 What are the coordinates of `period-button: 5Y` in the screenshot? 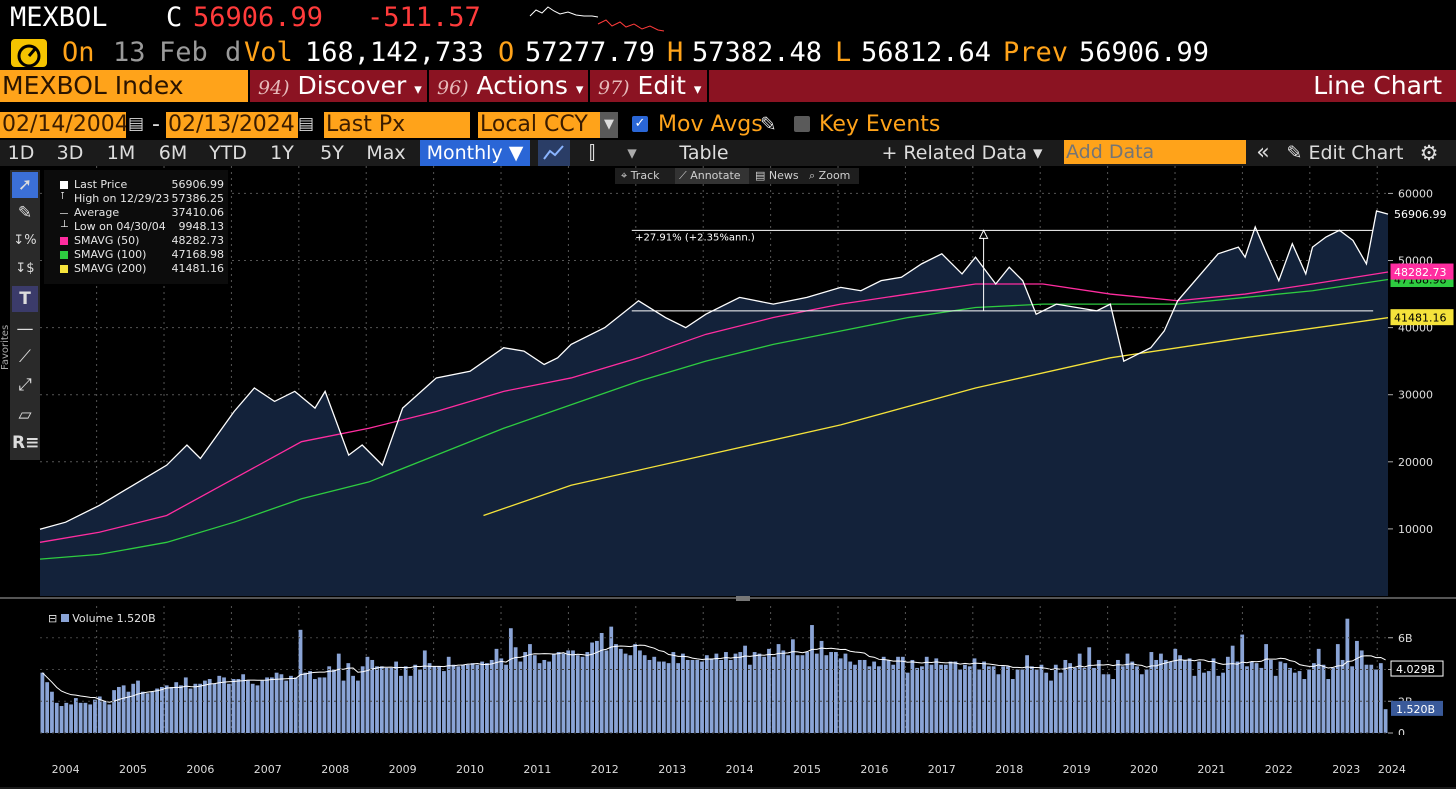 It's located at (332, 153).